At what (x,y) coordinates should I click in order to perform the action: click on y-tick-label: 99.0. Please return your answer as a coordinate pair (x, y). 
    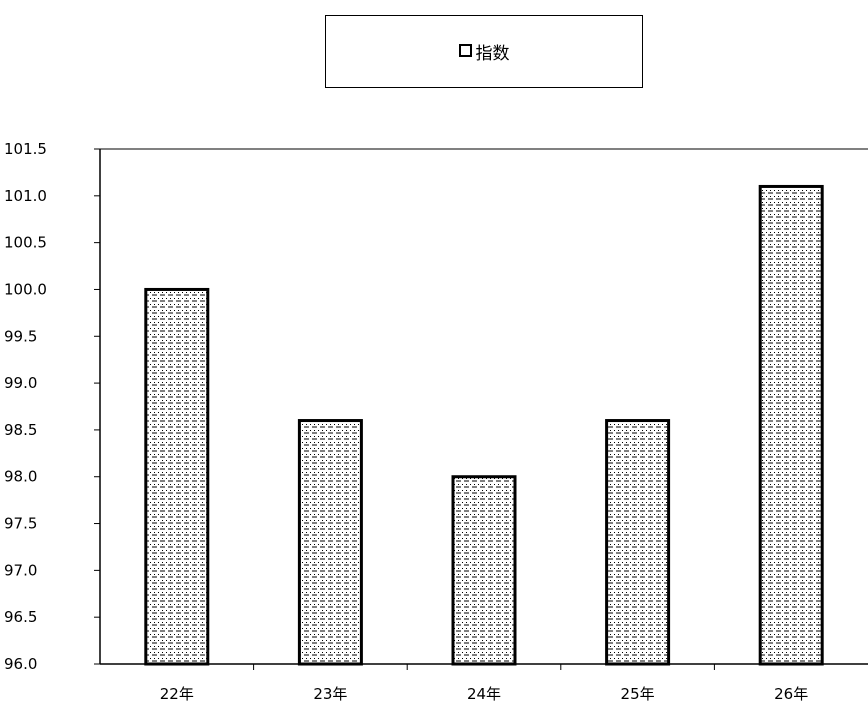
    Looking at the image, I should click on (20, 383).